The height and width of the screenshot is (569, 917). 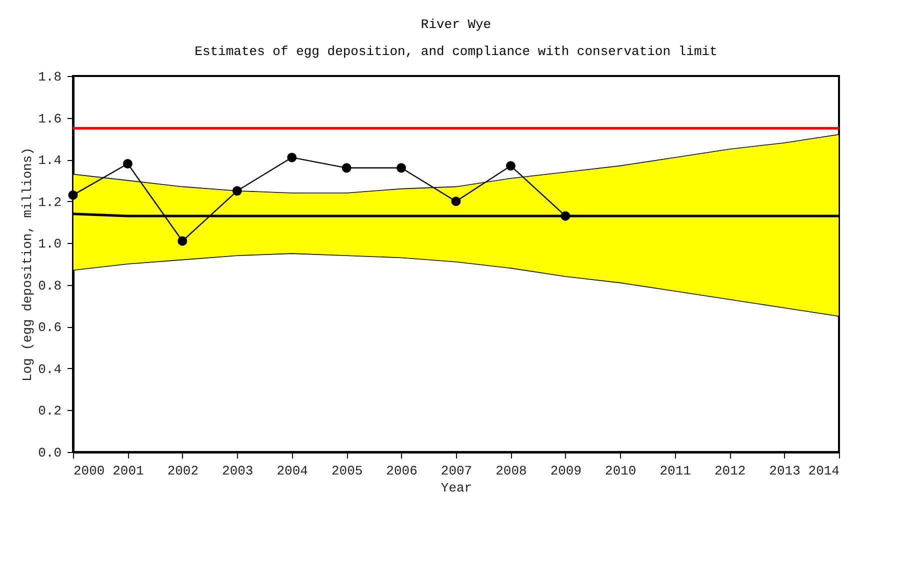 I want to click on y-axis-title: Log (egg deposition, millions), so click(x=28, y=264).